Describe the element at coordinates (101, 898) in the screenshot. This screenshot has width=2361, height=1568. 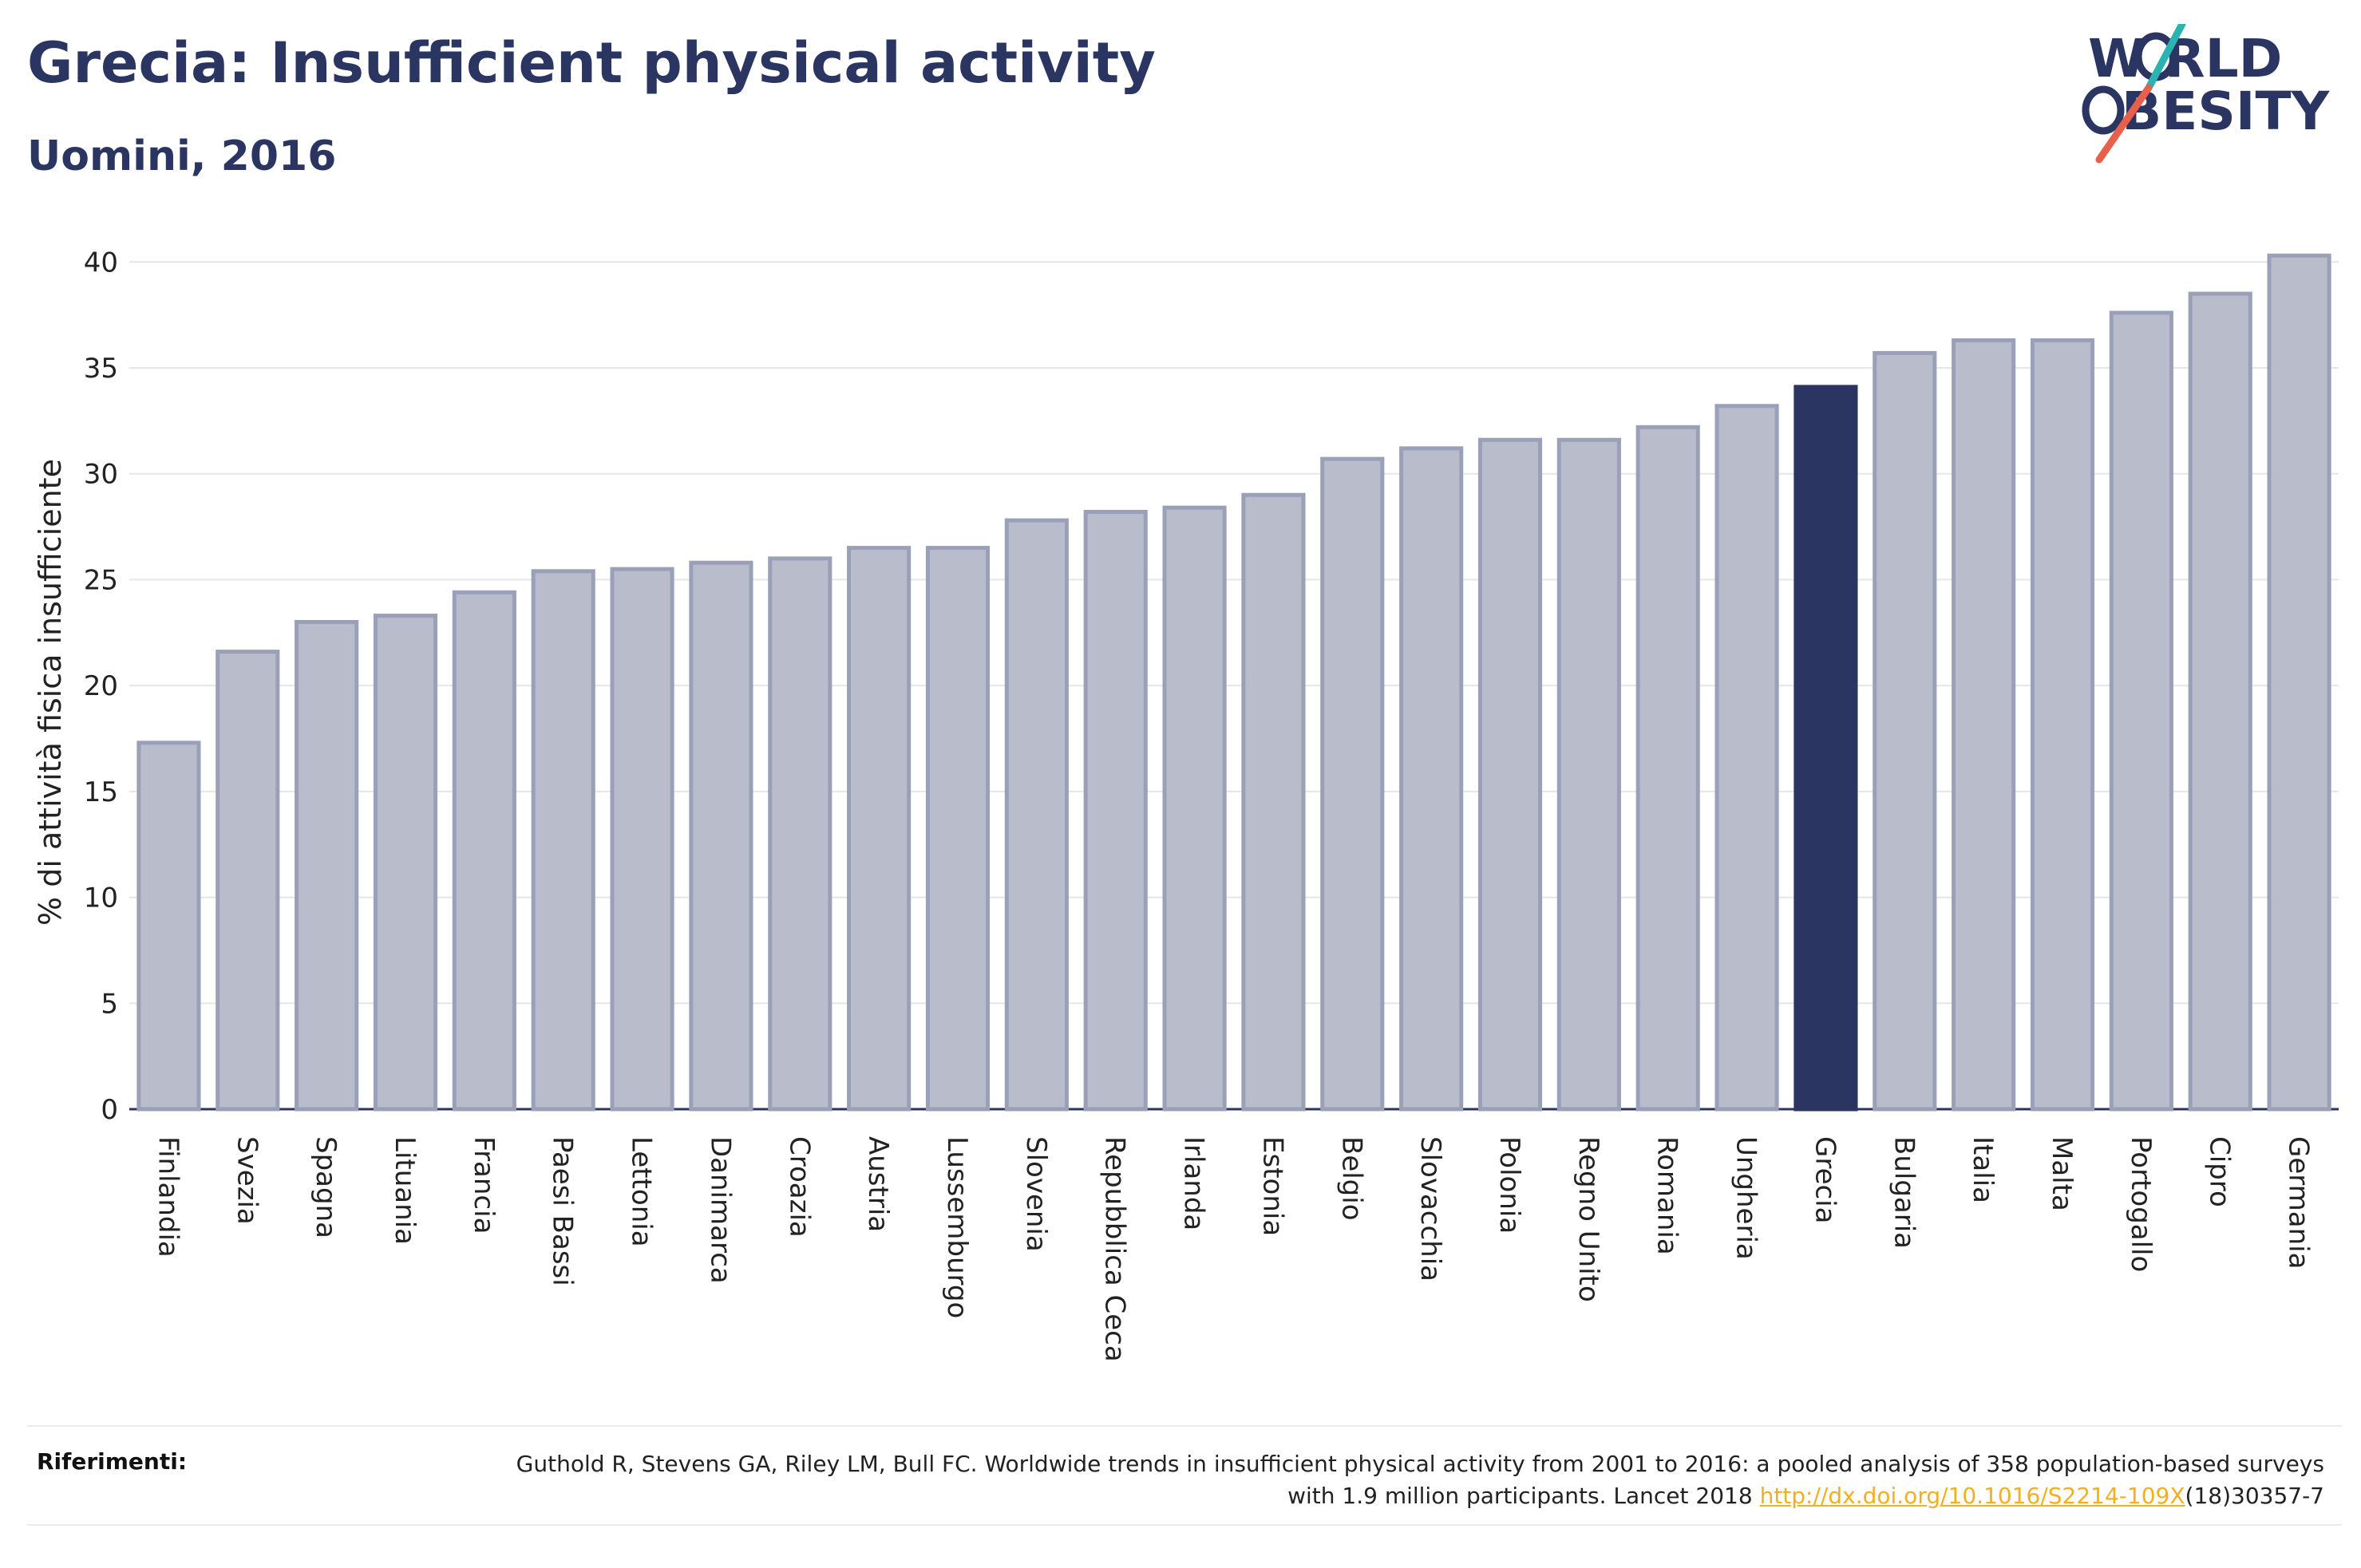
I see `y-tick-label: 10` at that location.